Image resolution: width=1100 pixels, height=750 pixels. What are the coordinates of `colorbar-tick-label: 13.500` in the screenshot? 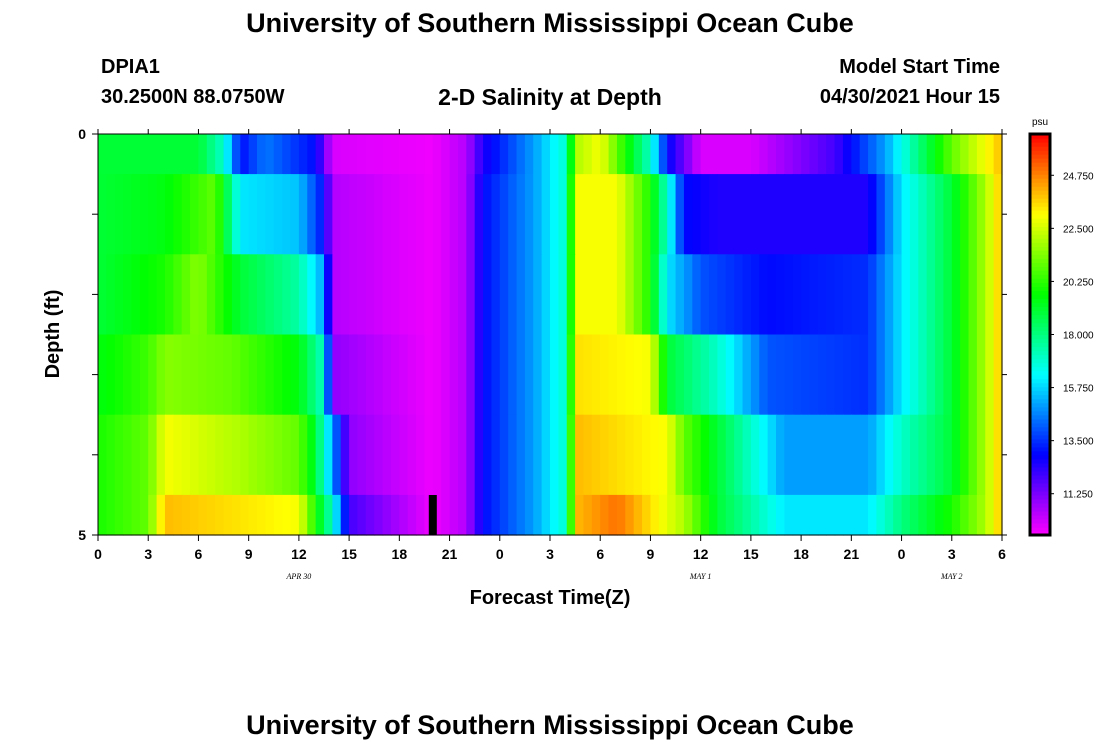 It's located at (1078, 442).